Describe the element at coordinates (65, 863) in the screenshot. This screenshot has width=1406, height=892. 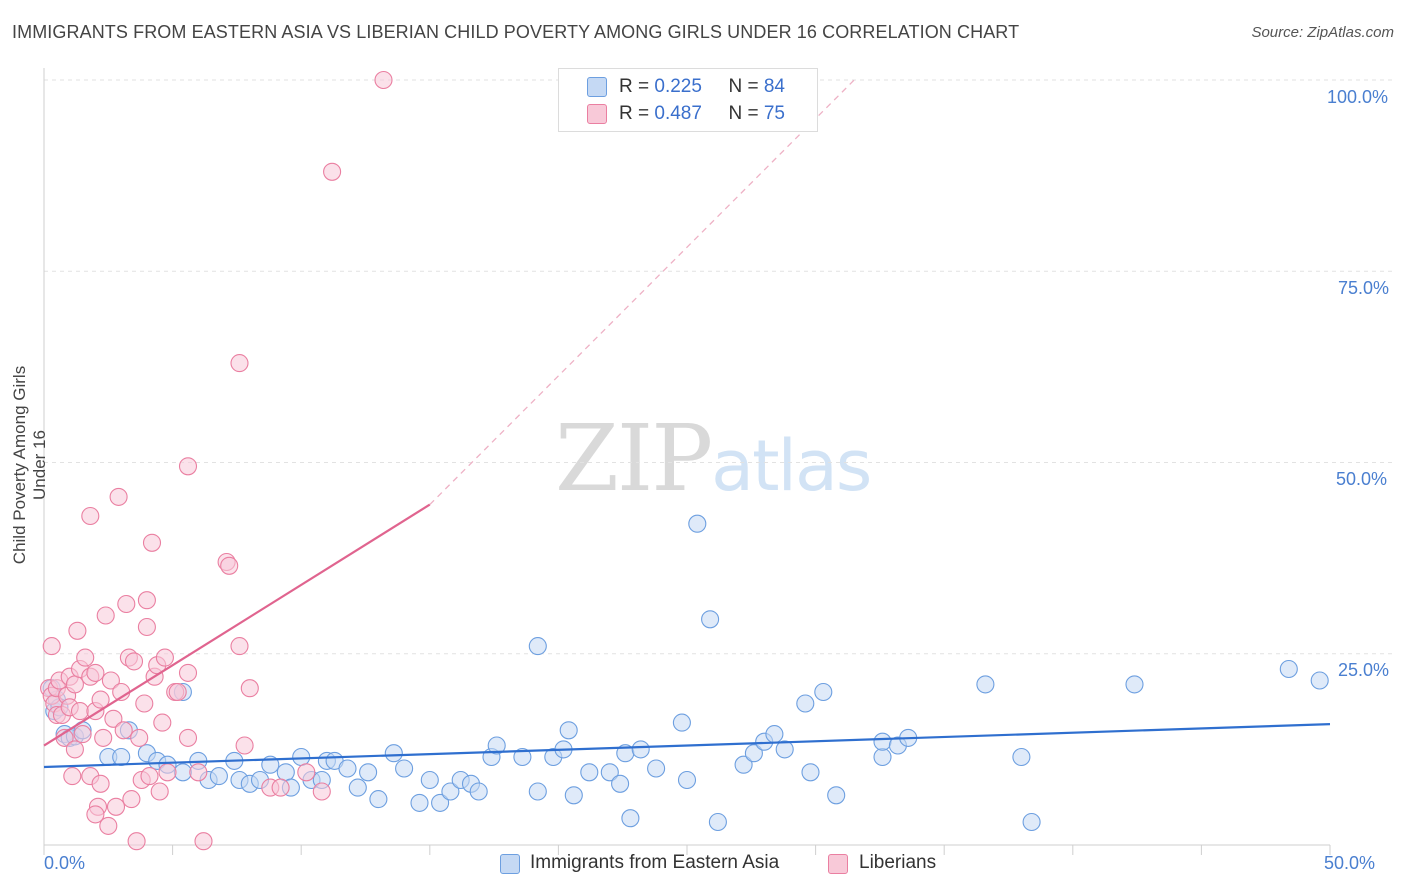
I see `x-tick-label-0: 0.0%` at that location.